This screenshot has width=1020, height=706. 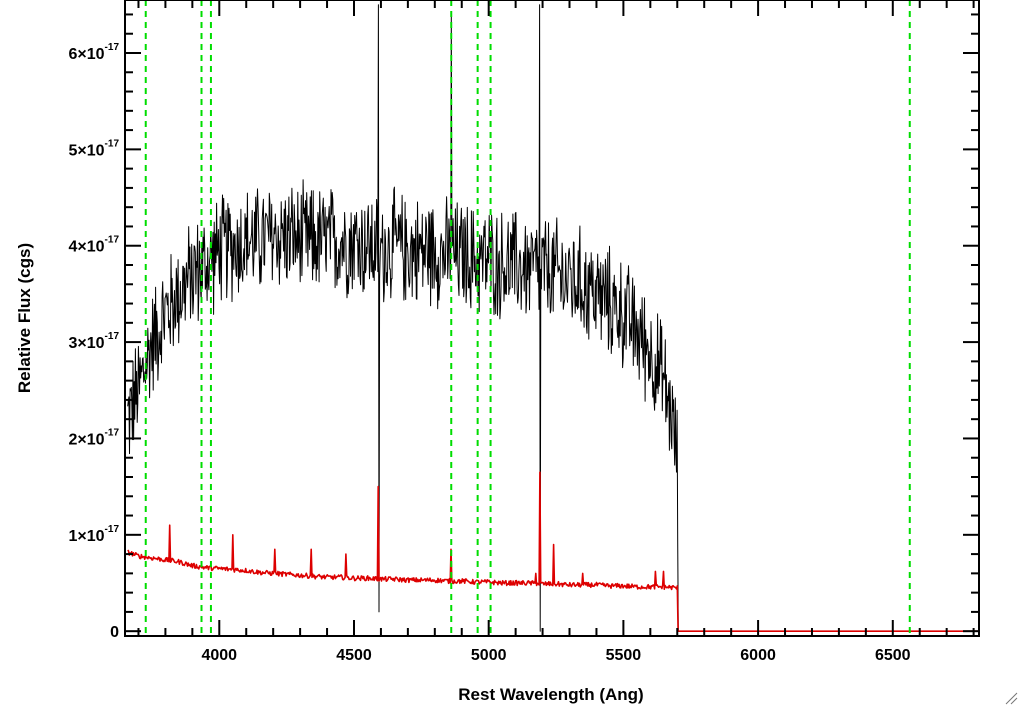 I want to click on x-tick-label: 6000, so click(x=758, y=655).